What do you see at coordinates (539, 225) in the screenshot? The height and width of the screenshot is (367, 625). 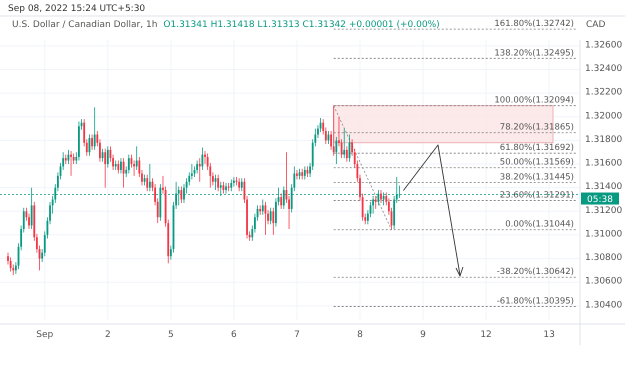 I see `ref-line-label: 0.00%(1.31044)` at bounding box center [539, 225].